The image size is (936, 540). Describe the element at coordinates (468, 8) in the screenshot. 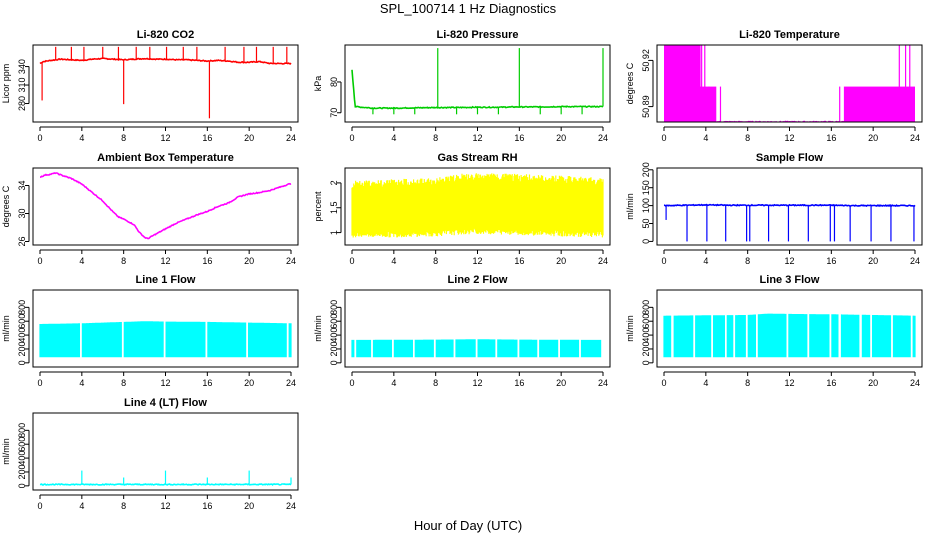

I see `figure-title: SPL_100714 1 Hz Diagnostics` at that location.